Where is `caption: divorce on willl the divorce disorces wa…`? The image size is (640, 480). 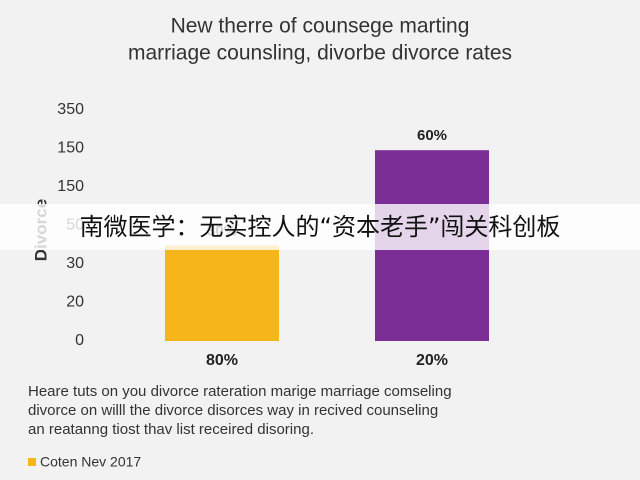 caption: divorce on willl the divorce disorces wa… is located at coordinates (233, 410).